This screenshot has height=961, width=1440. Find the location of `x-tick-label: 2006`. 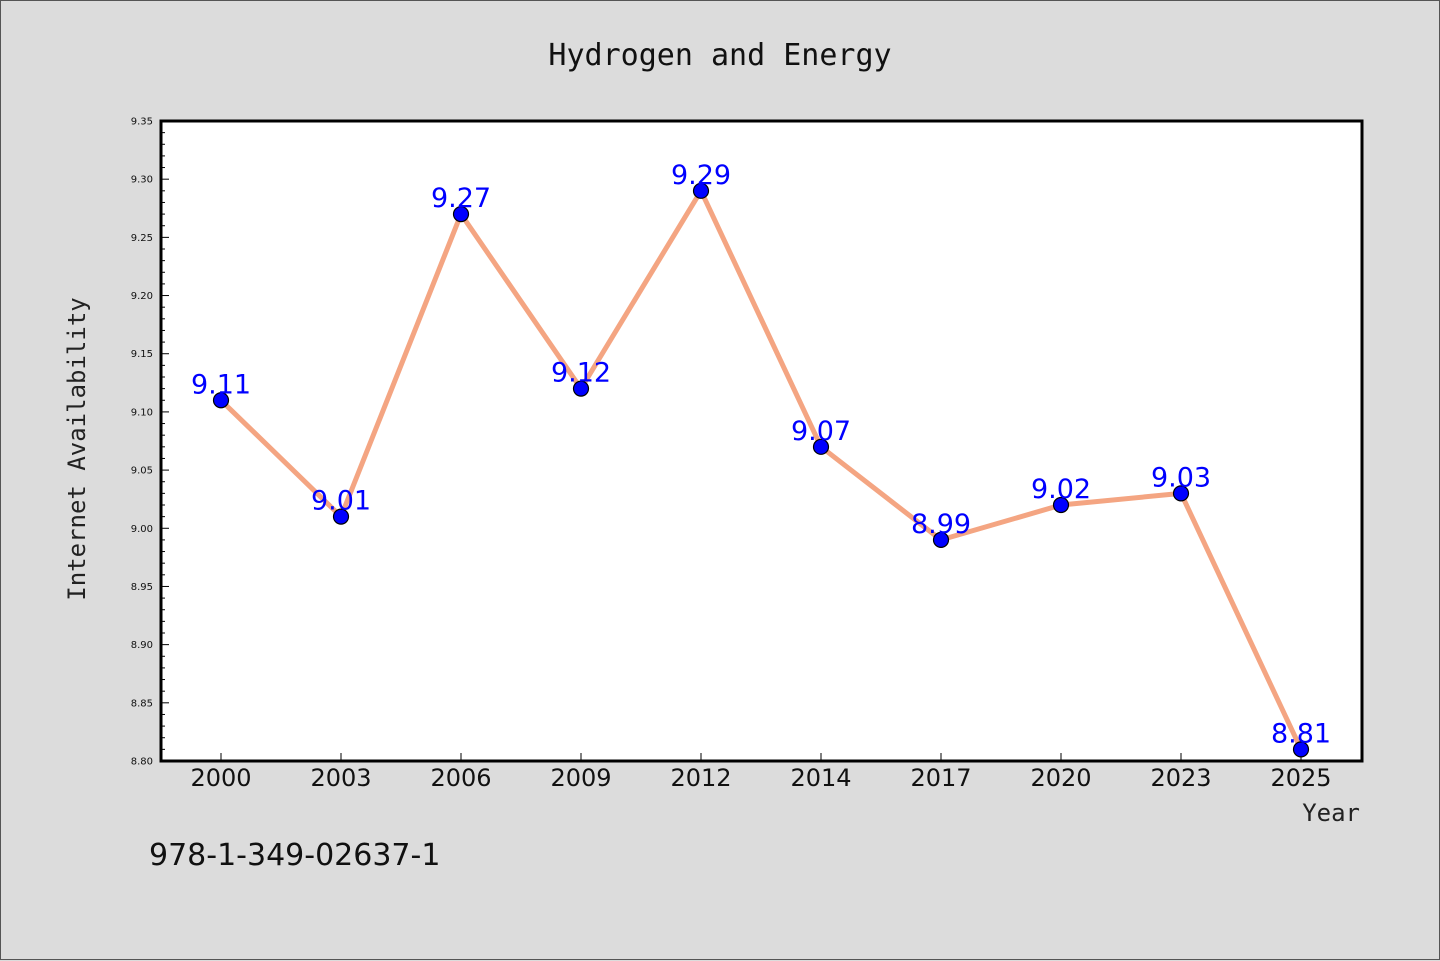

x-tick-label: 2006 is located at coordinates (460, 778).